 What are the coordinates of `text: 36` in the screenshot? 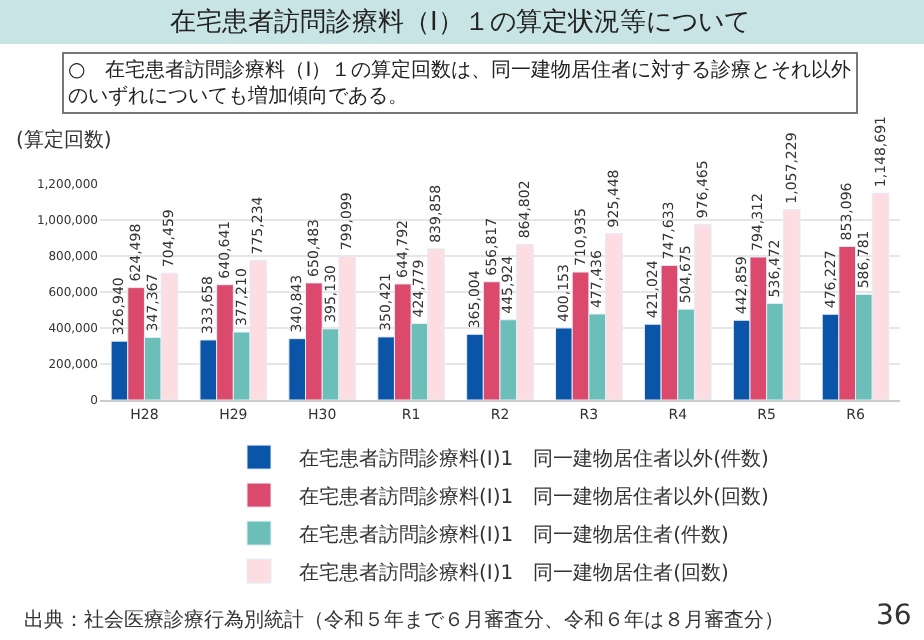 It's located at (894, 616).